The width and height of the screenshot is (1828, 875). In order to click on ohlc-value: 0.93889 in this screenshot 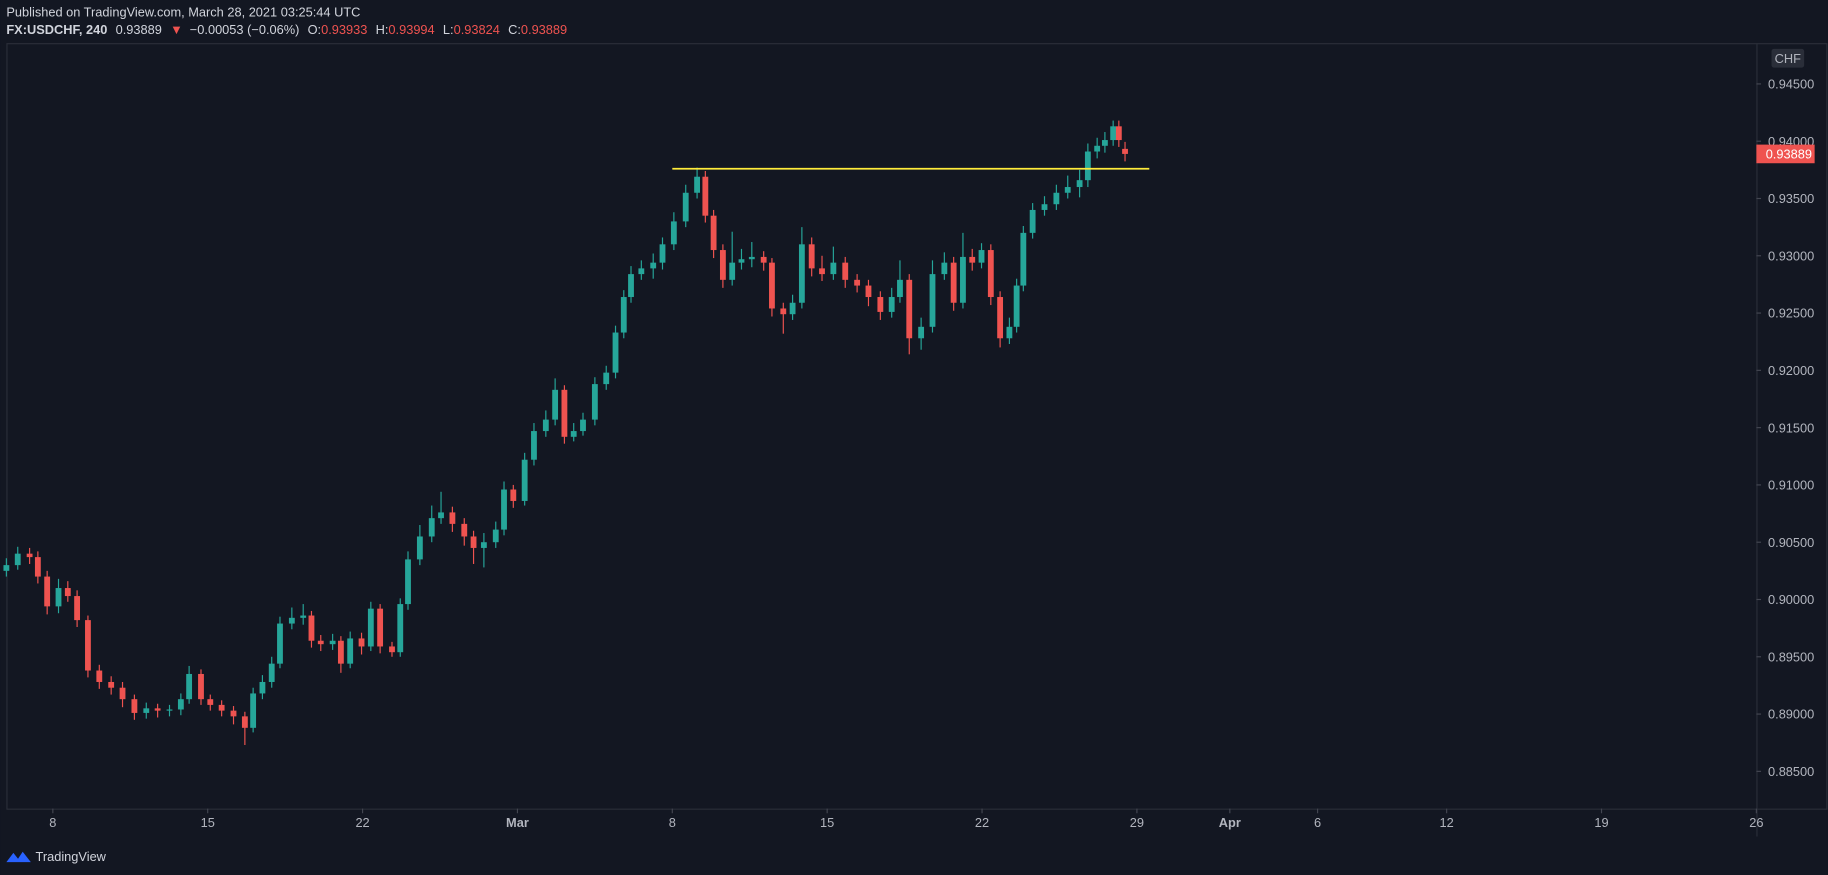, I will do `click(544, 29)`.